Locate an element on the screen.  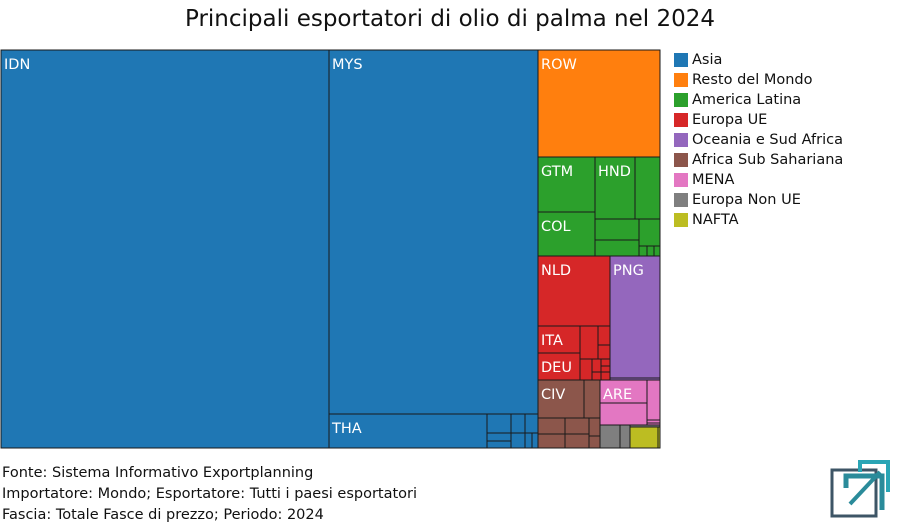
treemap-cell-hnd is located at coordinates (615, 188).